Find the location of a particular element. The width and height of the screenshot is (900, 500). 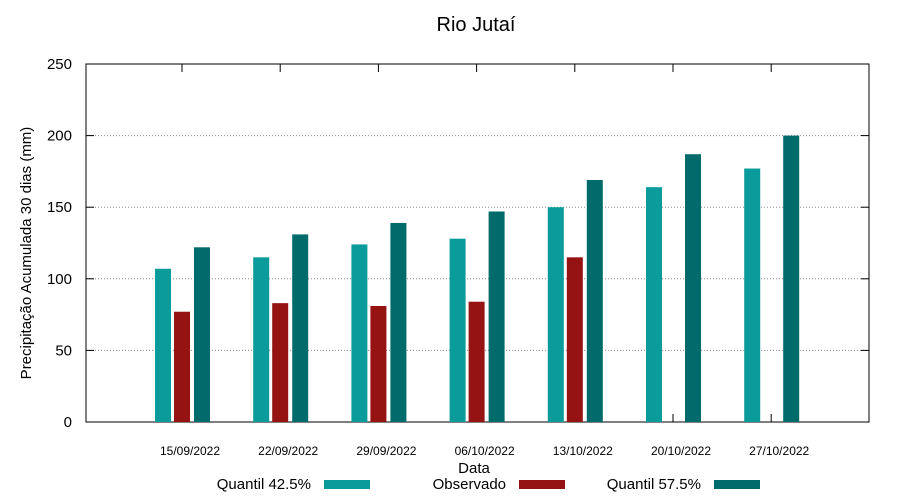

bar-quantil-57-5--3 is located at coordinates (496, 316).